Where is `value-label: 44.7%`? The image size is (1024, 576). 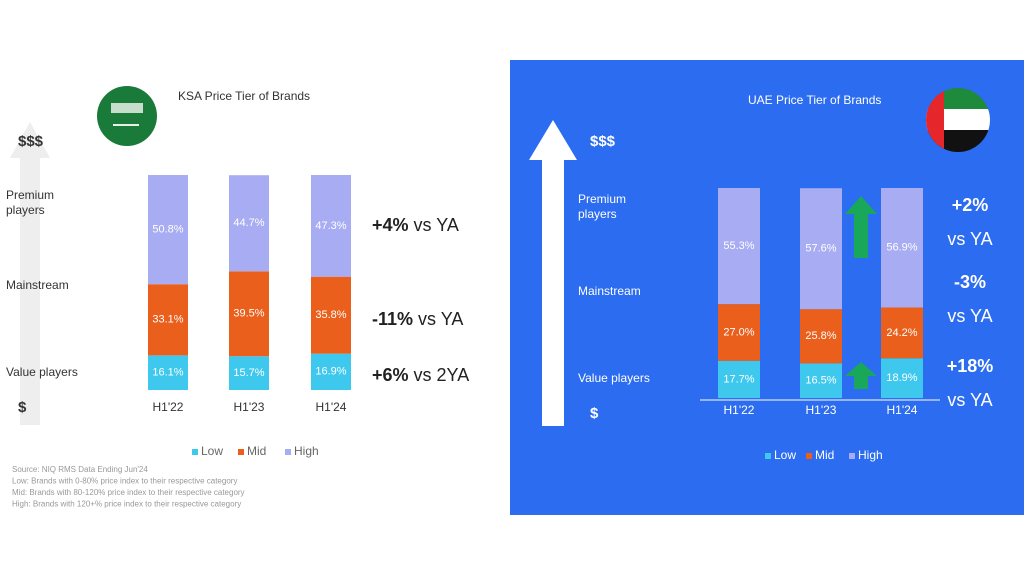
value-label: 44.7% is located at coordinates (248, 223).